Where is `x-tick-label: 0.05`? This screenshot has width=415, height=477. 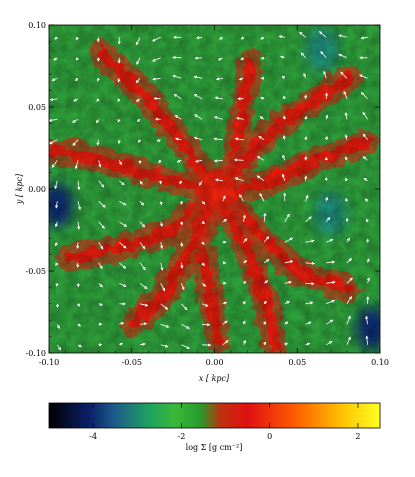
x-tick-label: 0.05 is located at coordinates (297, 362).